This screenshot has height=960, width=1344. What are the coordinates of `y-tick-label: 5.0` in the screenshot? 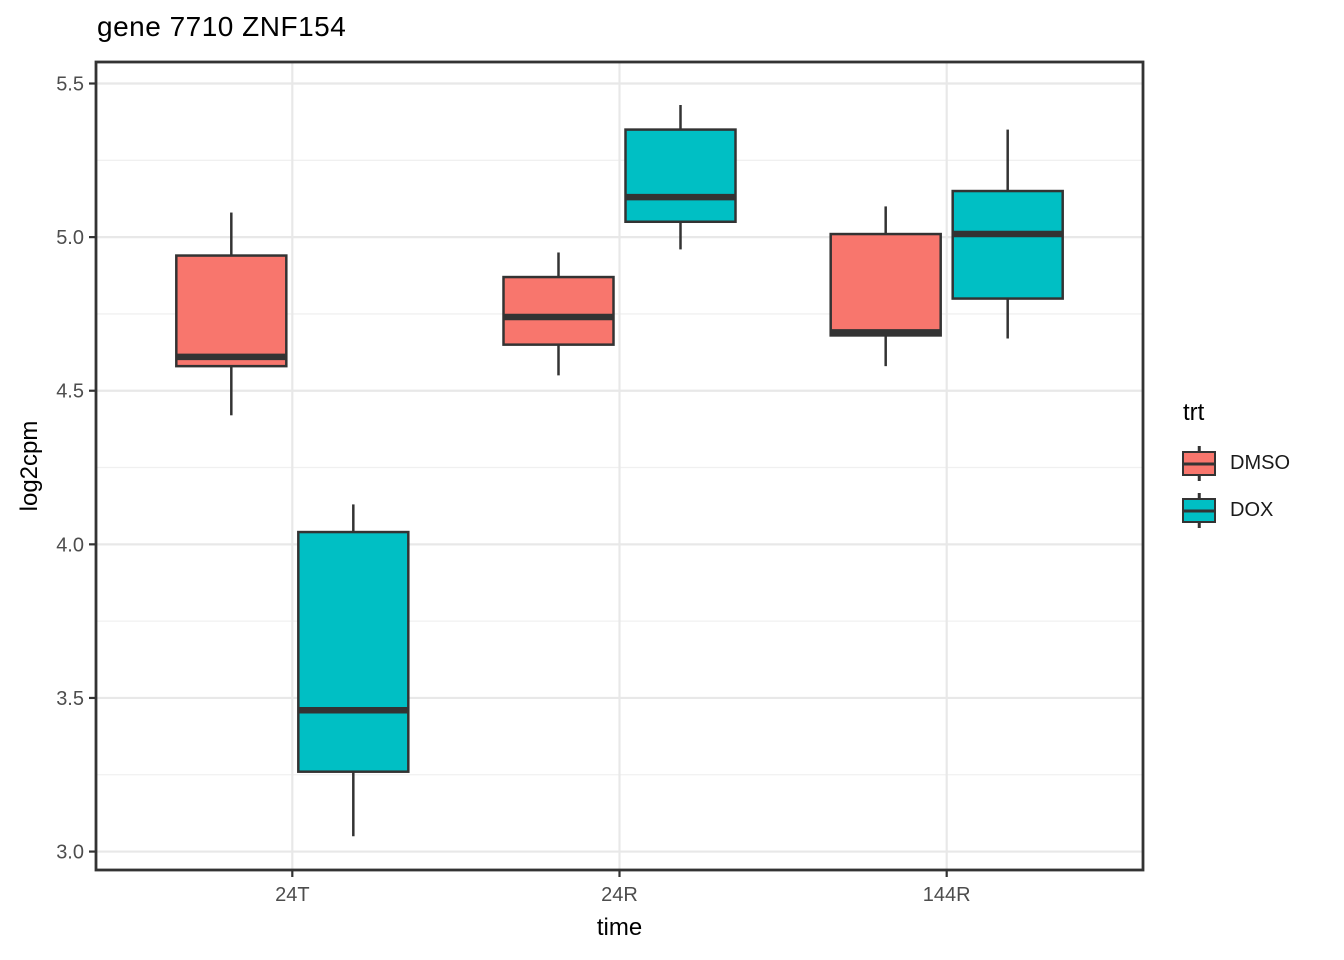 It's located at (70, 238).